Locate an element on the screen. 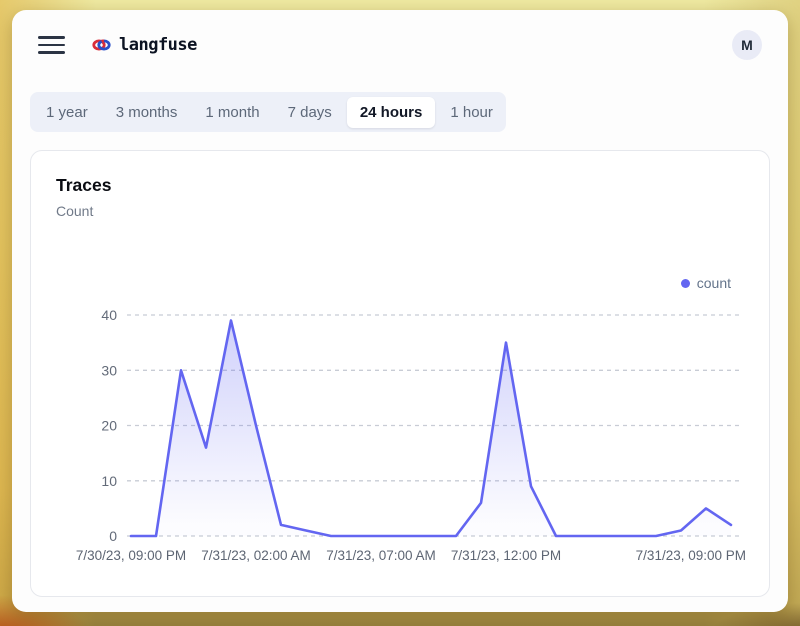  tab-7-days: 7 days is located at coordinates (309, 112).